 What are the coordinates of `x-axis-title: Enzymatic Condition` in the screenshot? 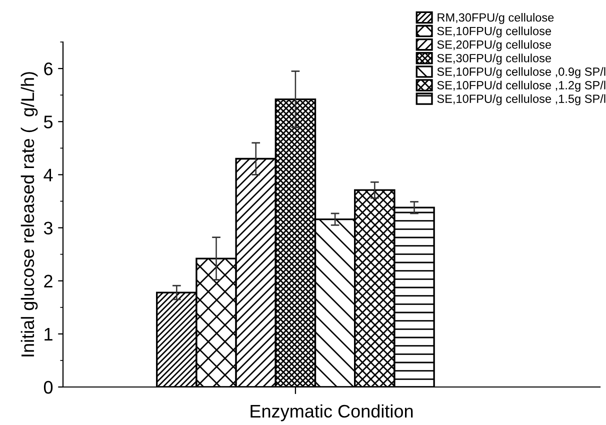 It's located at (331, 413).